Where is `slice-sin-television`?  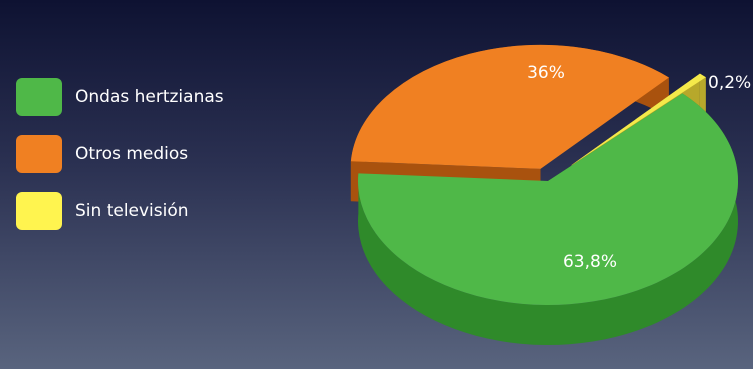
slice-sin-television is located at coordinates (638, 119).